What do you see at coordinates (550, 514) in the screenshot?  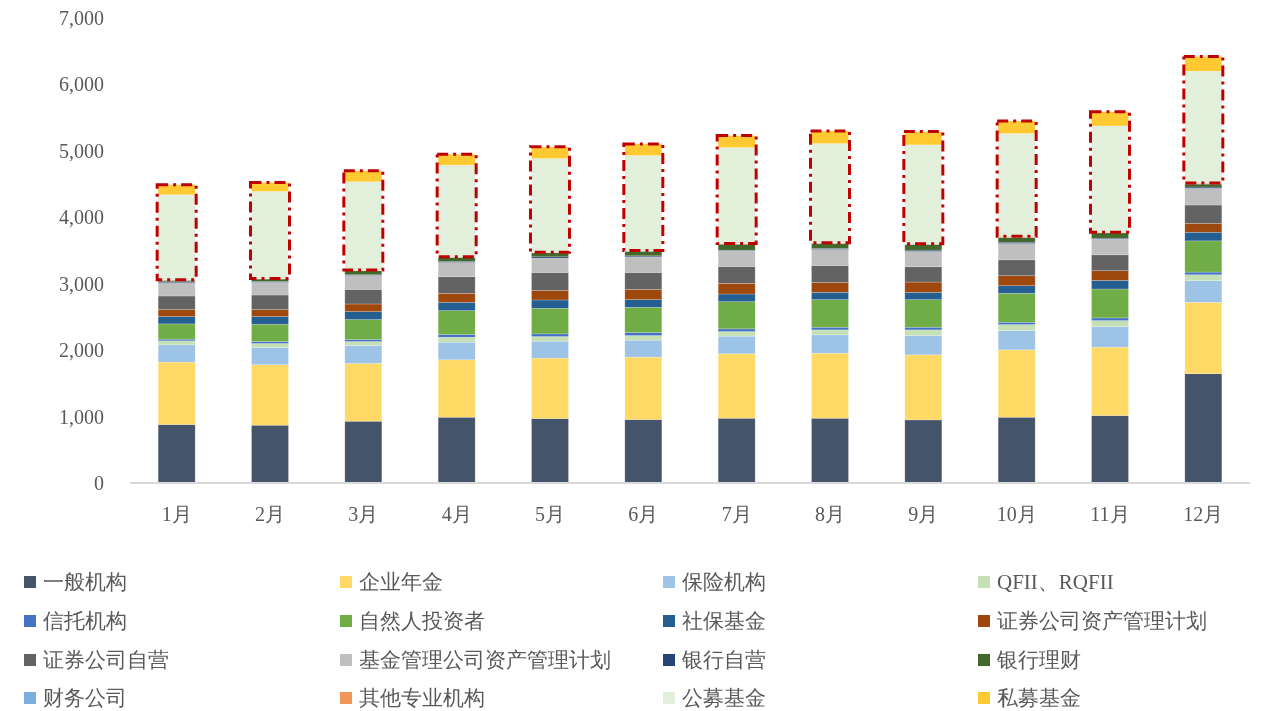 I see `x-tick-label: 5月` at bounding box center [550, 514].